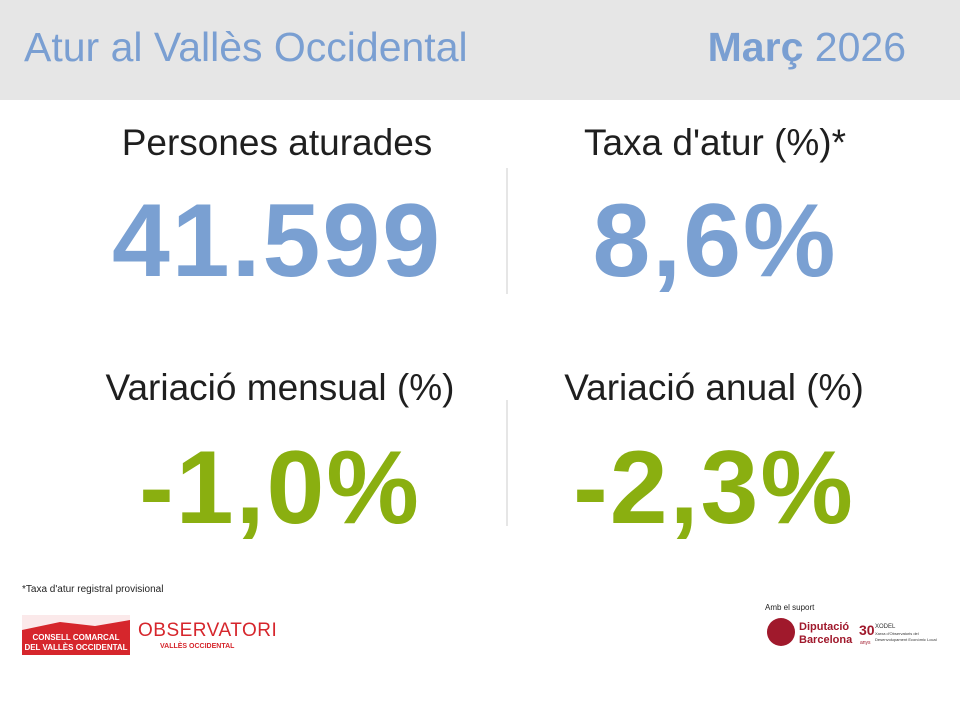 The image size is (960, 720). Describe the element at coordinates (76, 637) in the screenshot. I see `logo-text: CONSELL COMARCAL` at that location.